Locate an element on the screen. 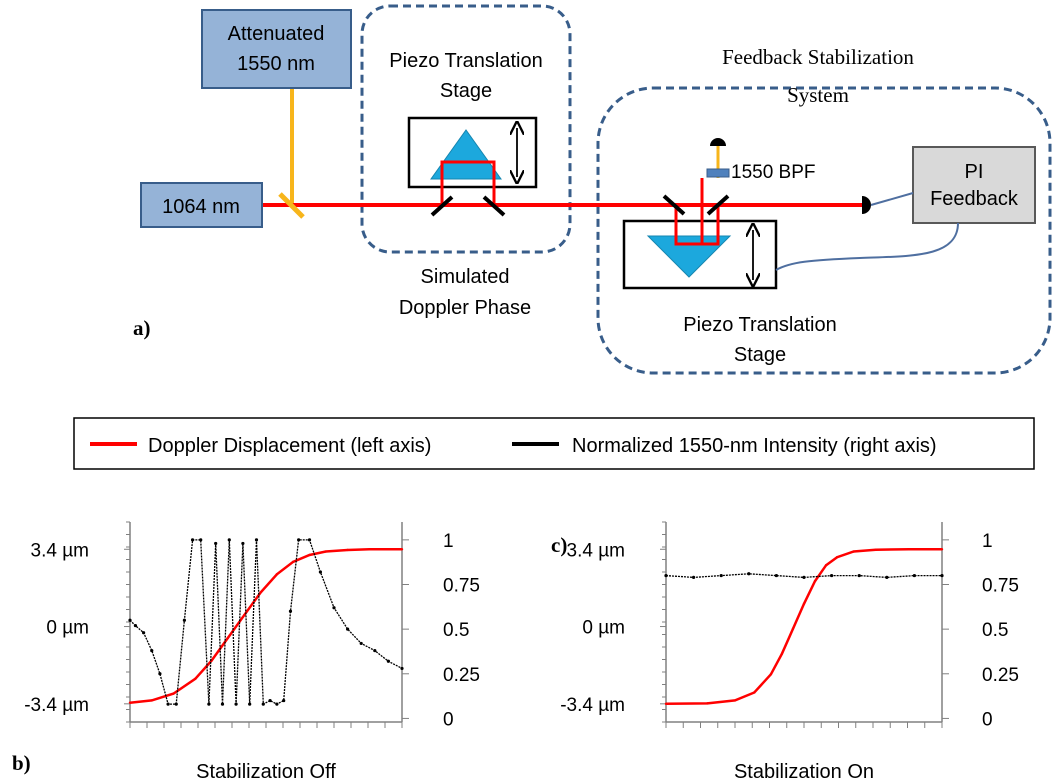 The height and width of the screenshot is (782, 1053). piezo-right-label-line2: Stage is located at coordinates (760, 355).